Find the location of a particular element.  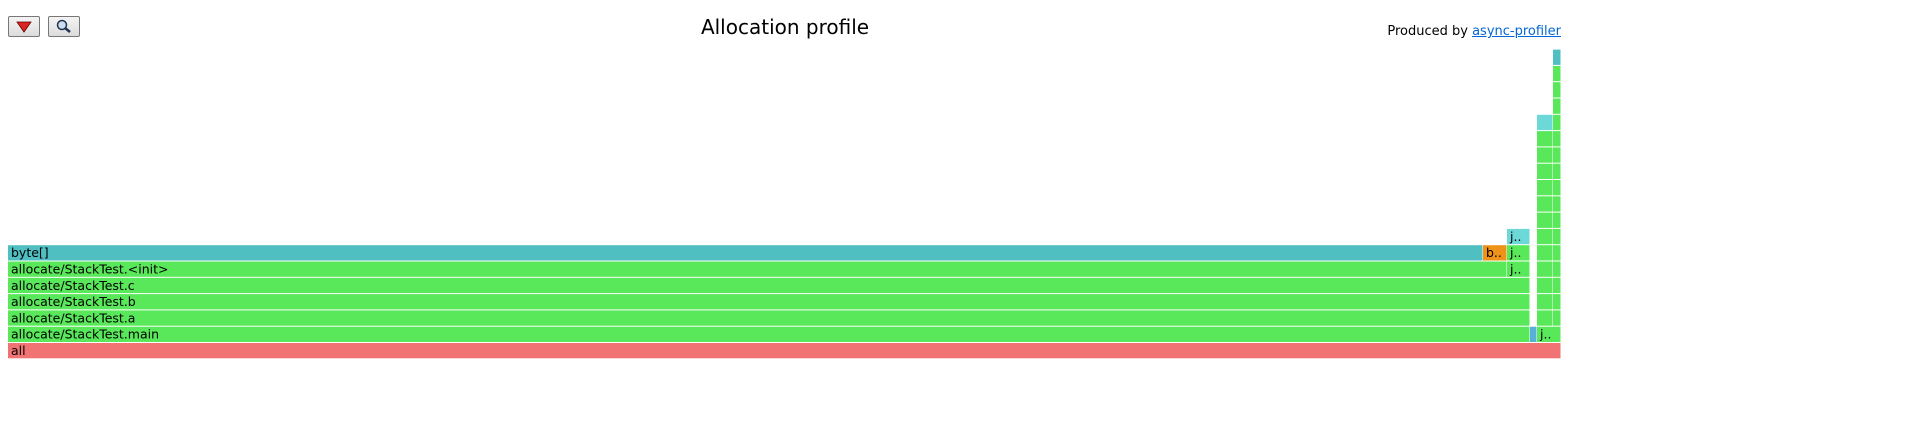

credit-link: async-profiler is located at coordinates (1516, 31).